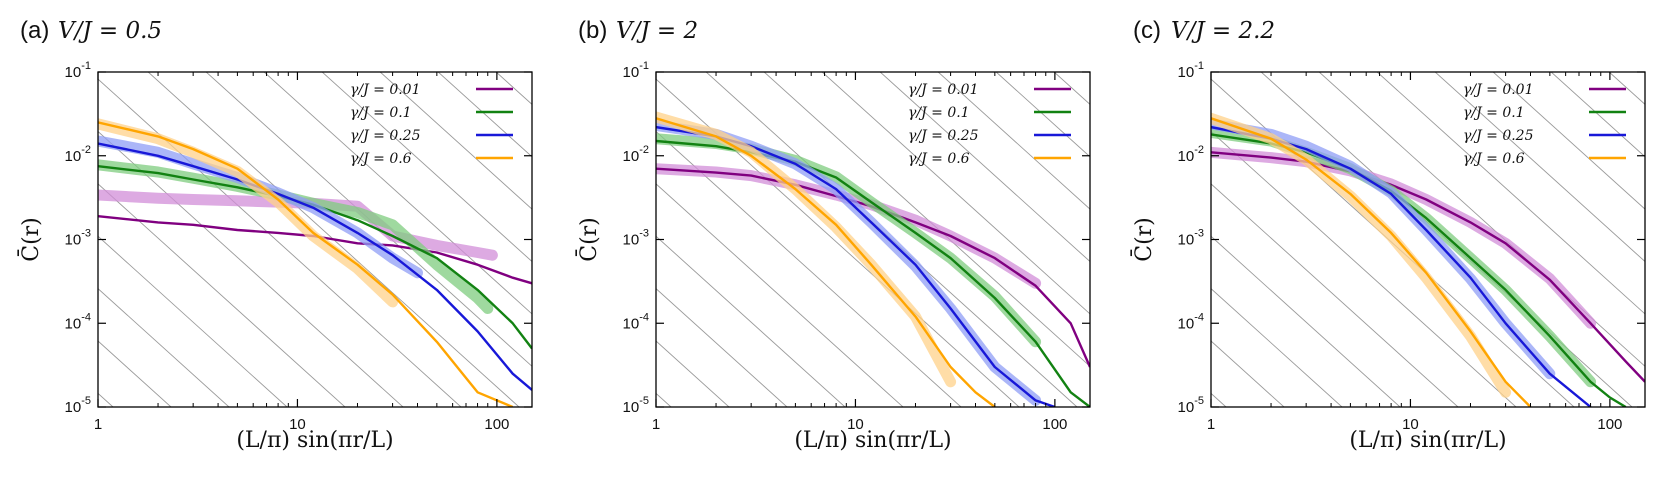 This screenshot has height=489, width=1661. Describe the element at coordinates (34, 30) in the screenshot. I see `panel-label: (a)` at that location.